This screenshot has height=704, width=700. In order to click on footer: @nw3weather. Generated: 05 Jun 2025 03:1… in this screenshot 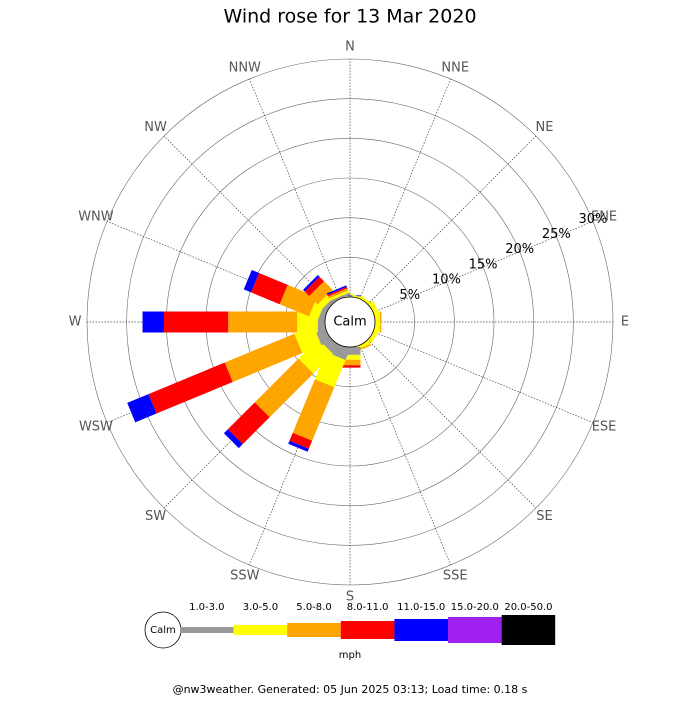, I will do `click(350, 689)`.